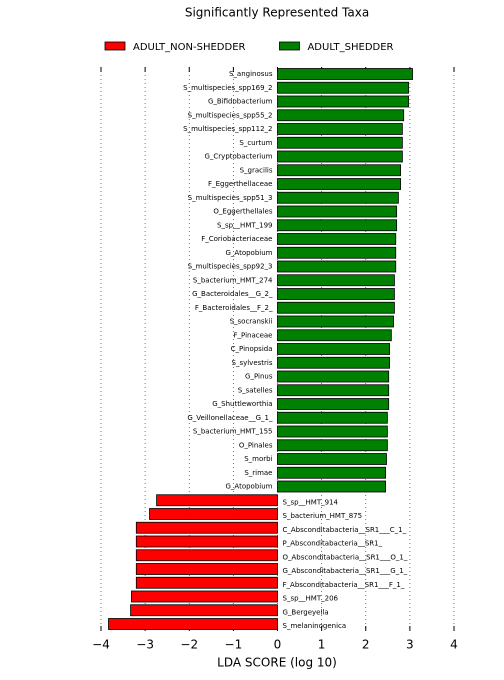 Image resolution: width=504 pixels, height=680 pixels. What do you see at coordinates (277, 663) in the screenshot?
I see `x-axis-label: LDA SCORE (log 10)` at bounding box center [277, 663].